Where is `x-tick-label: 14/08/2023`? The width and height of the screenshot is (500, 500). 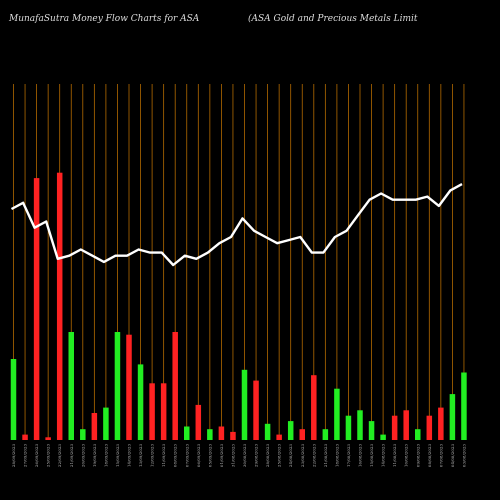 x-tick-label: 14/08/2023 is located at coordinates (383, 456).